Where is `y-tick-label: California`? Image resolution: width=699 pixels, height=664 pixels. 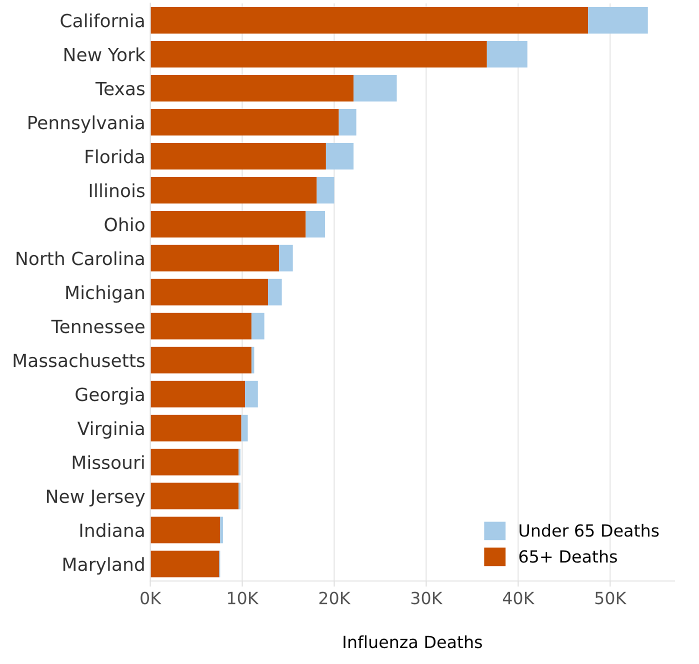 y-tick-label: California is located at coordinates (102, 20).